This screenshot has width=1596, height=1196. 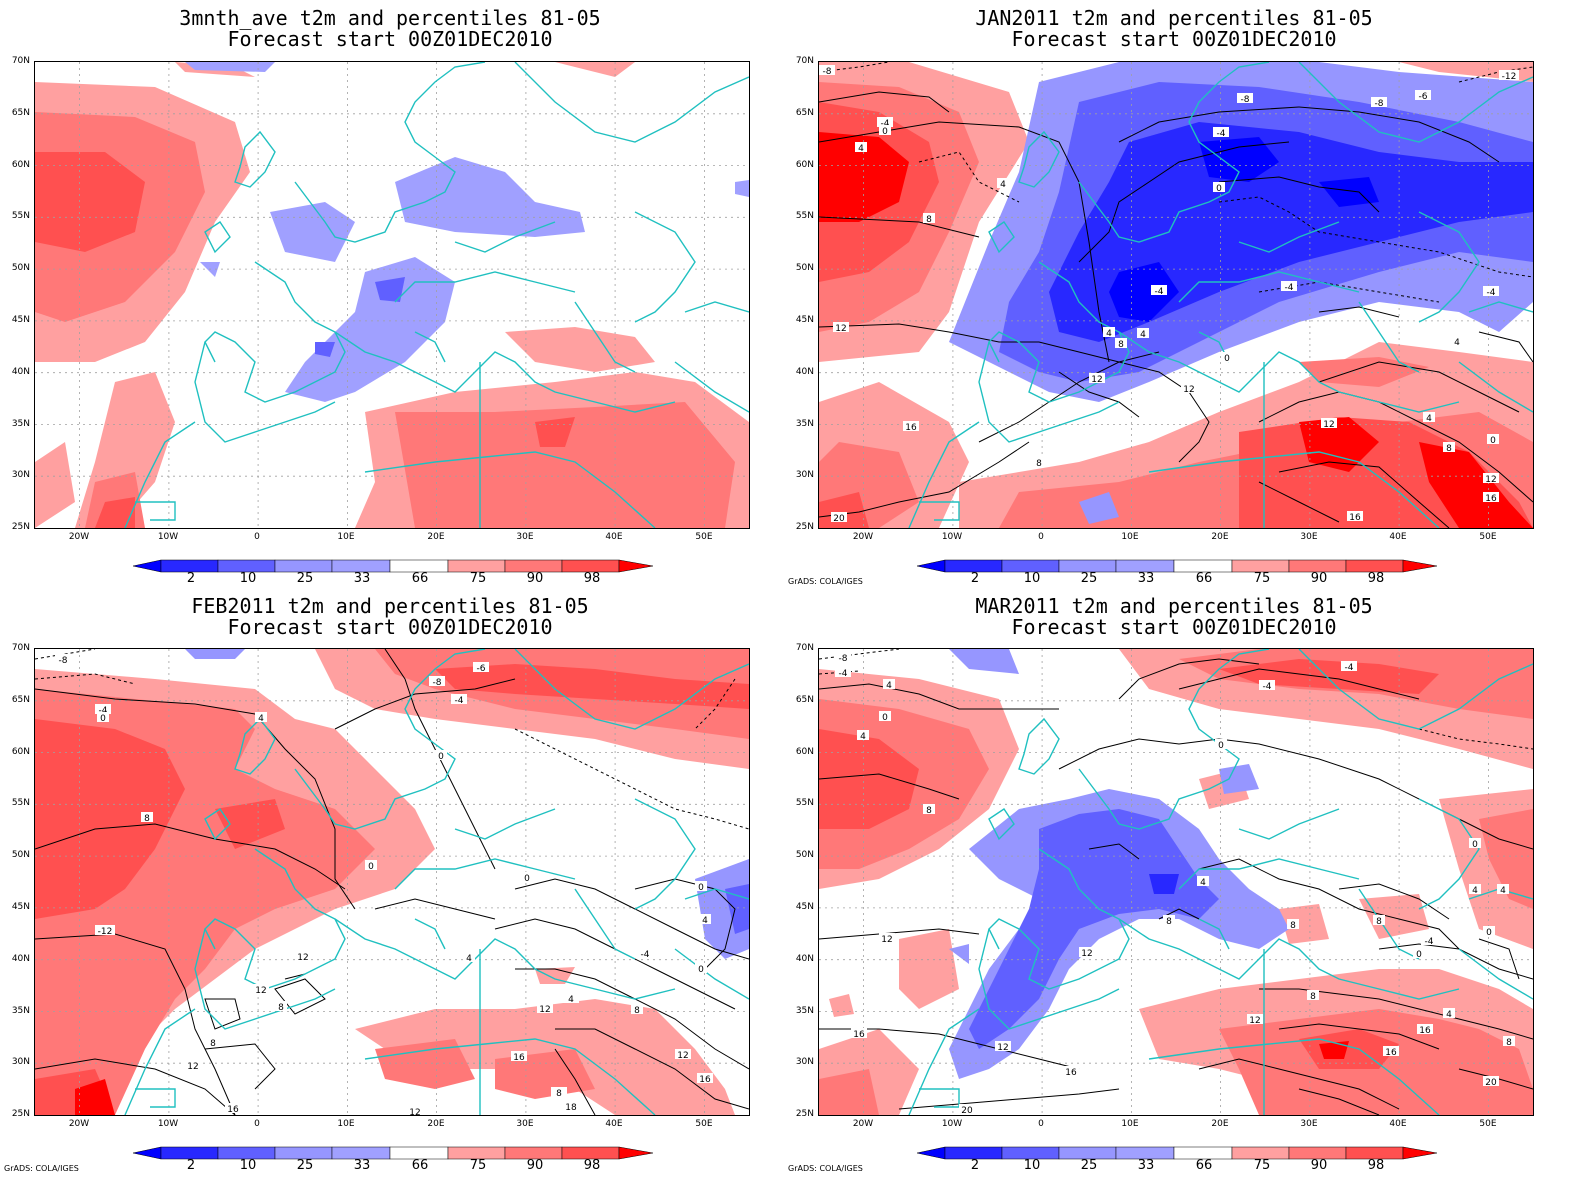 I want to click on contour-label: -8, so click(x=1379, y=103).